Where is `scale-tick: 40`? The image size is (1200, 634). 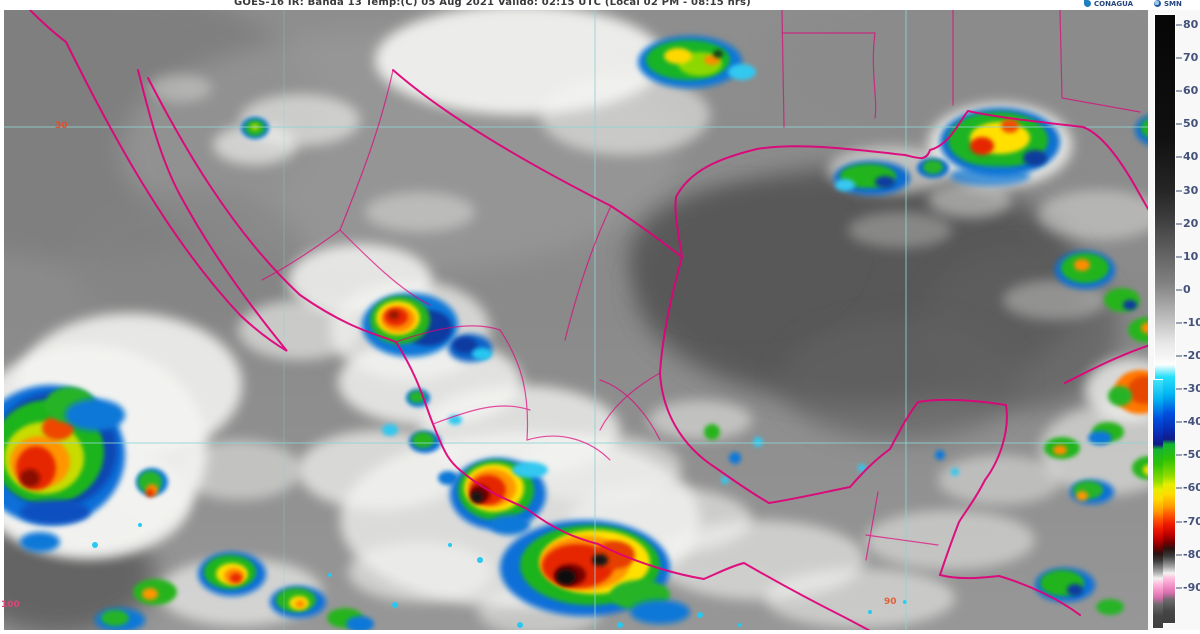
scale-tick: 40 is located at coordinates (1188, 157).